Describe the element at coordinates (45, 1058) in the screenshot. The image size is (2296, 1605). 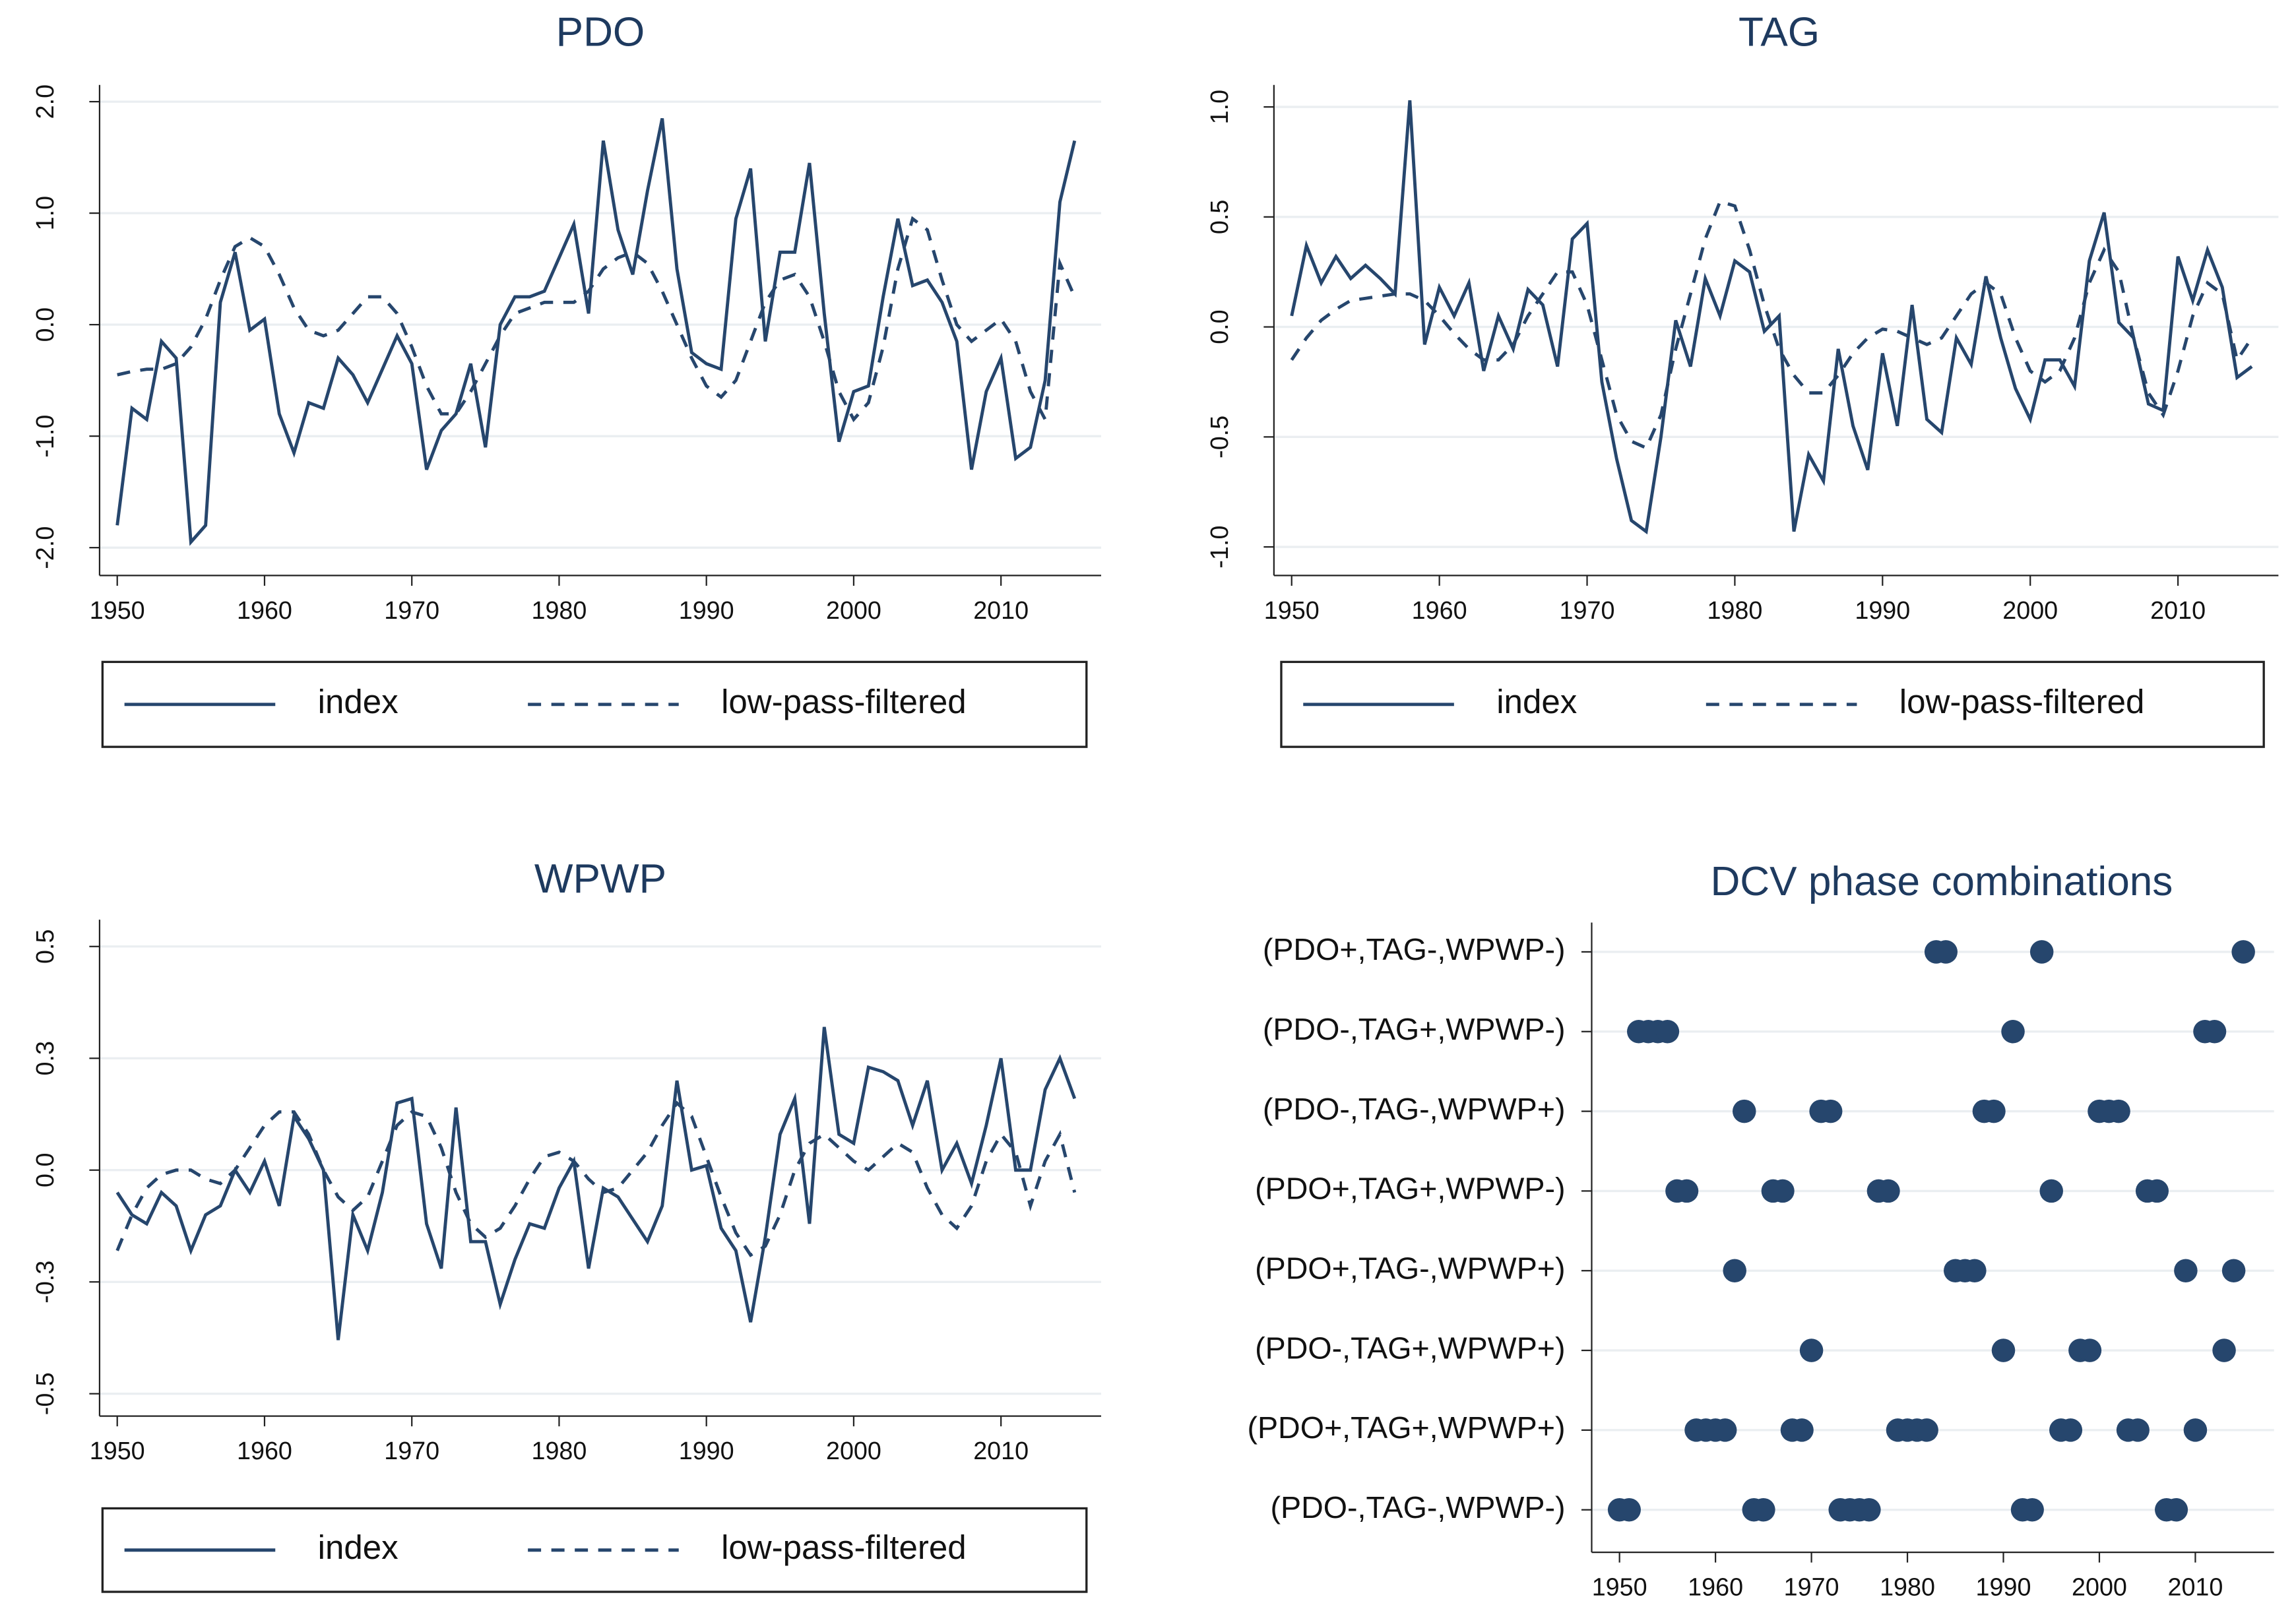
I see `y-tick-label: 0.3` at that location.